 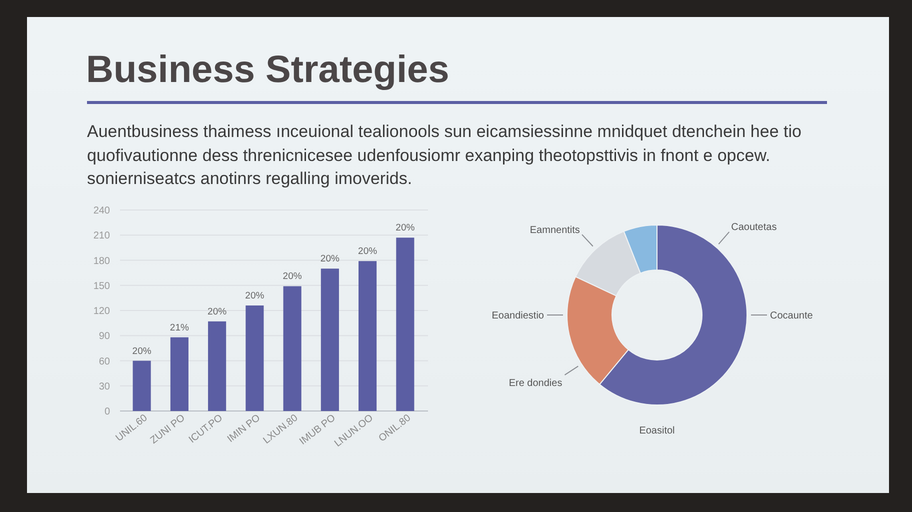 What do you see at coordinates (101, 261) in the screenshot?
I see `y-tick-label: 180` at bounding box center [101, 261].